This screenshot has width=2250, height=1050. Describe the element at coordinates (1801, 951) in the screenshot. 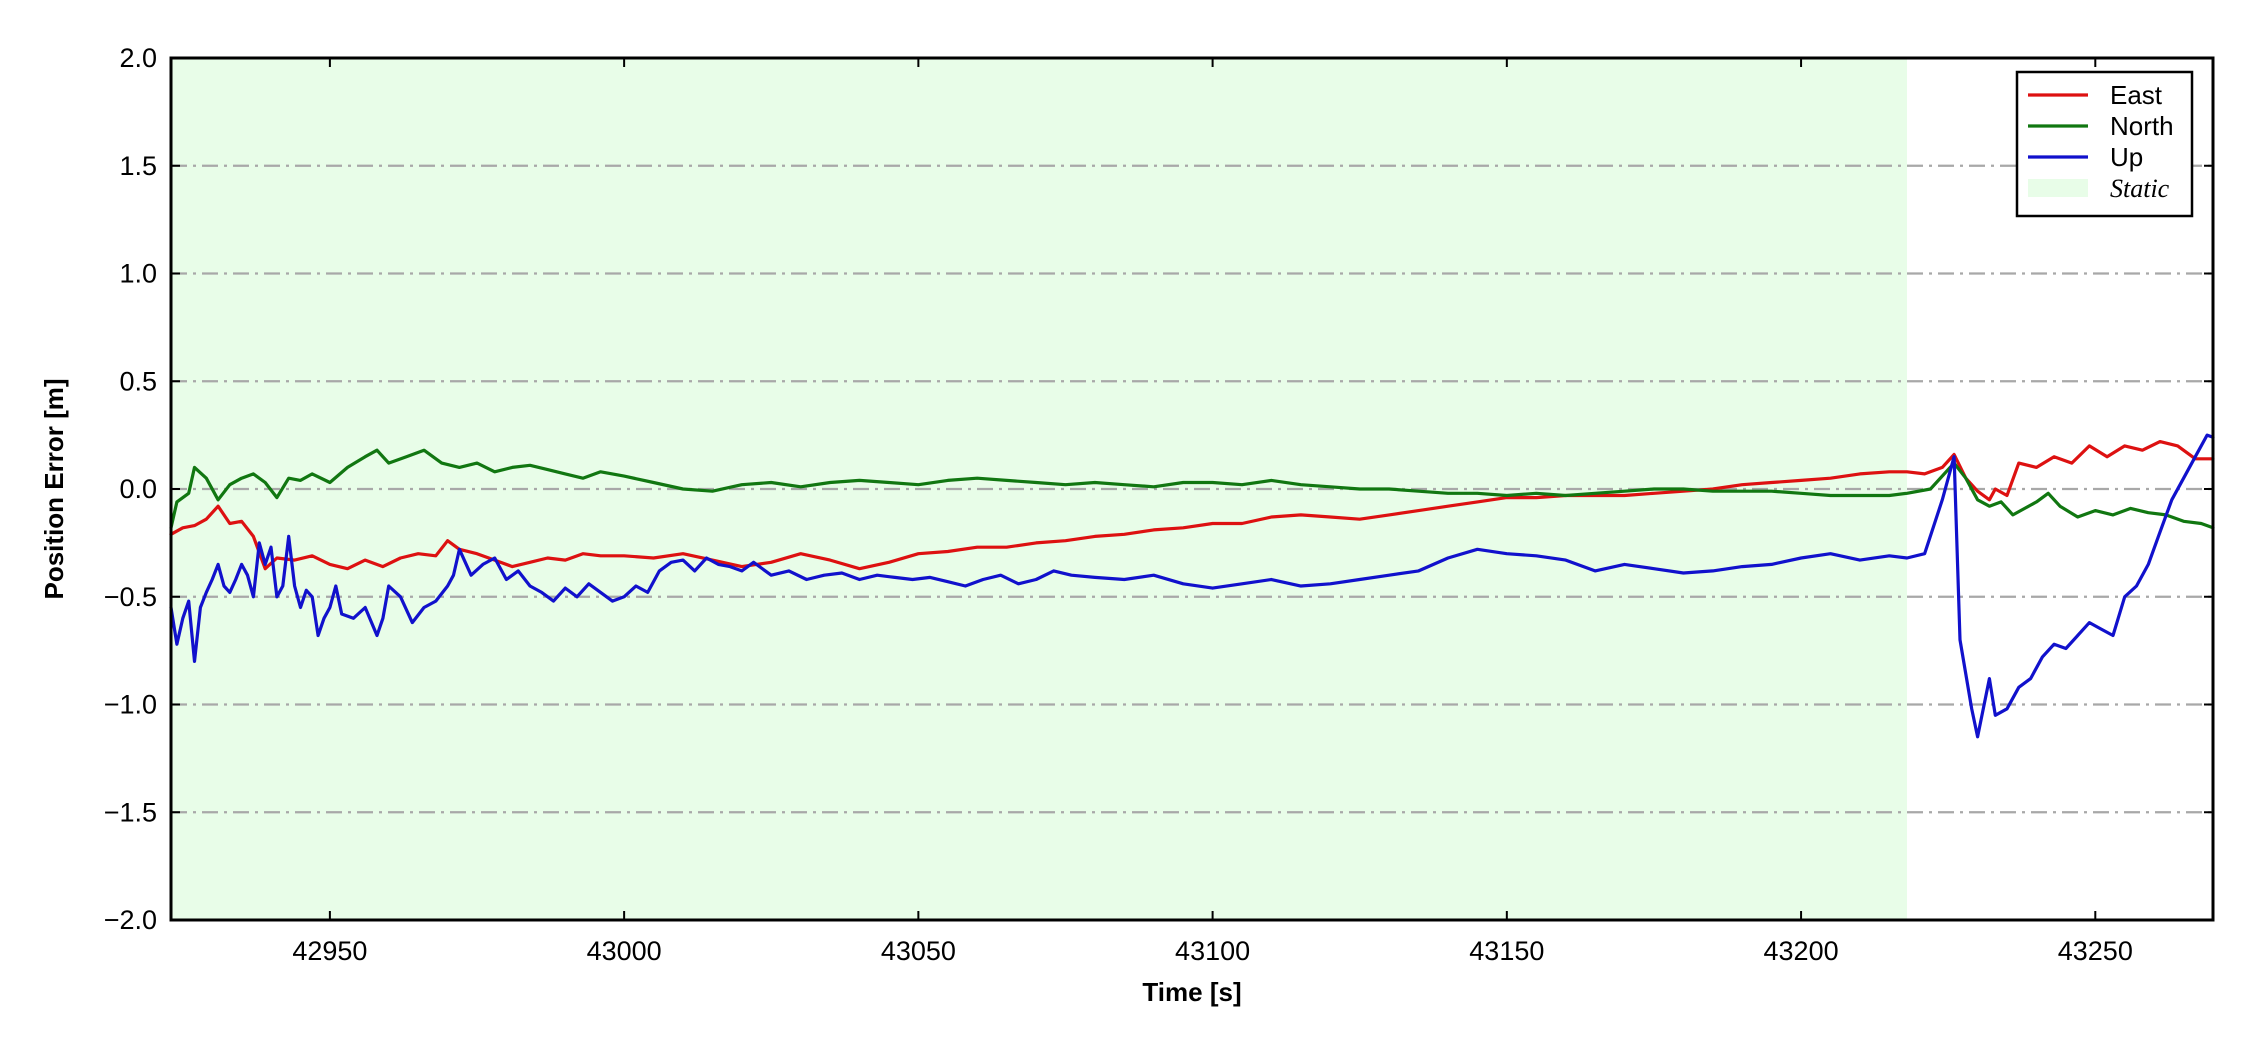

I see `x-tick-label: 43200` at that location.